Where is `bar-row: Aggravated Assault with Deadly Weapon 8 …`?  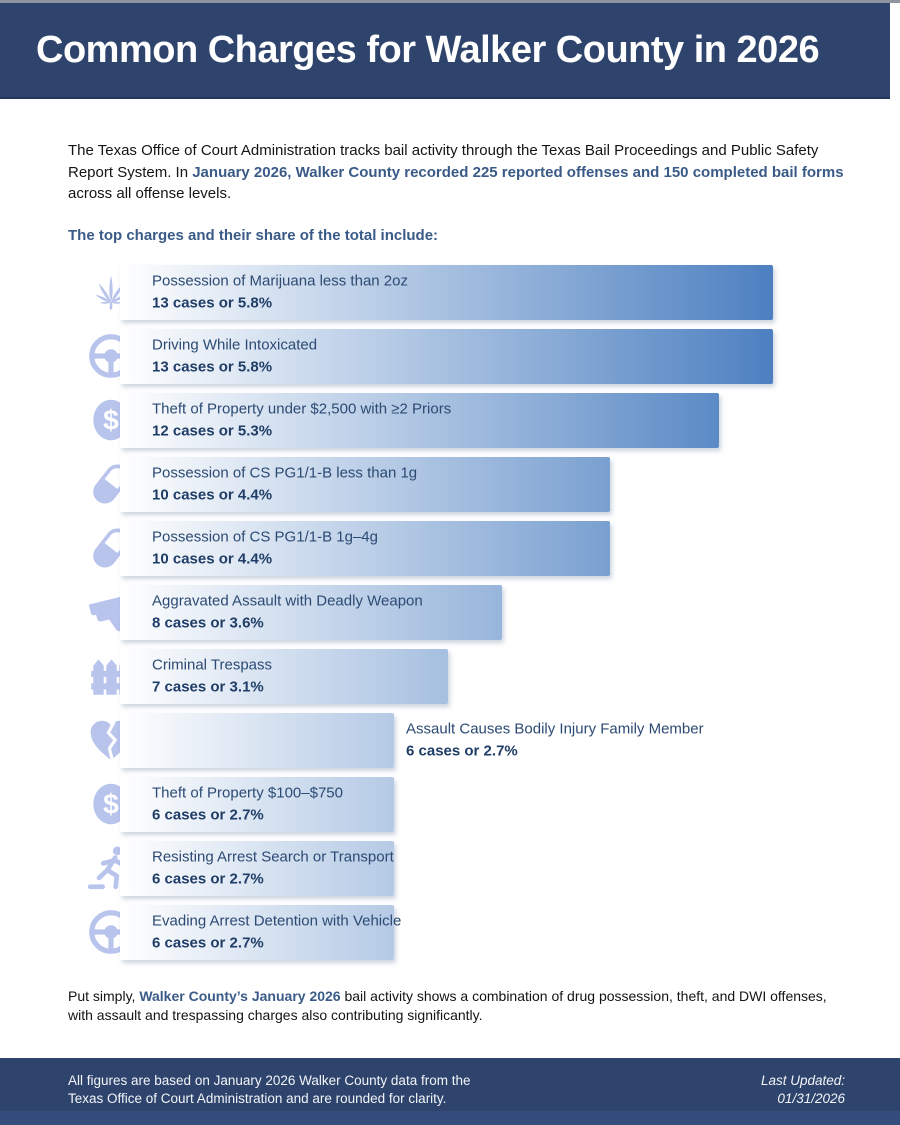
bar-row: Aggravated Assault with Deadly Weapon 8 … is located at coordinates (464, 612).